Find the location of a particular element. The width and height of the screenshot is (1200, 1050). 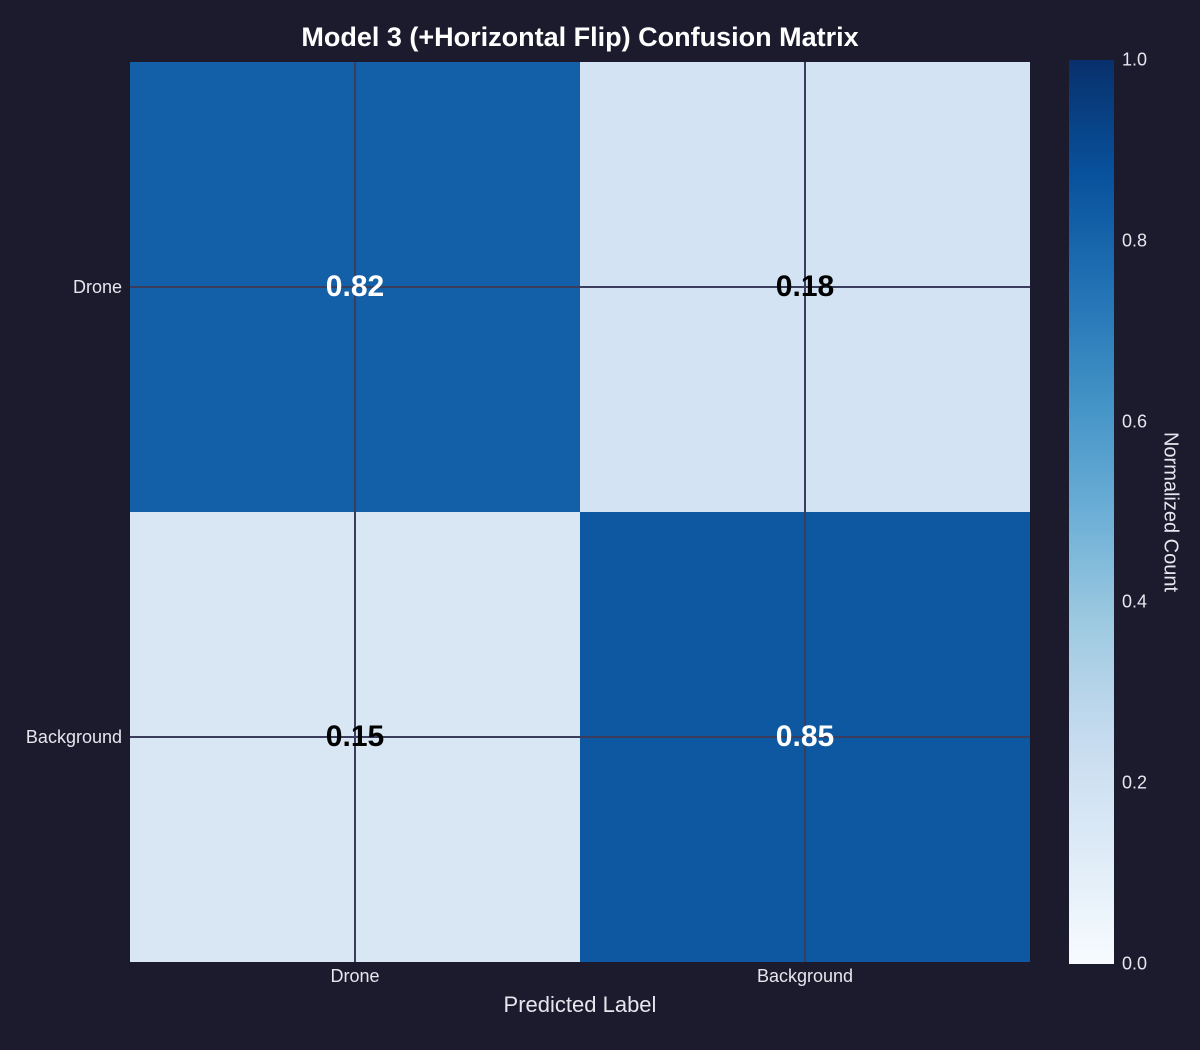

cell-value: 0.82 is located at coordinates (355, 286).